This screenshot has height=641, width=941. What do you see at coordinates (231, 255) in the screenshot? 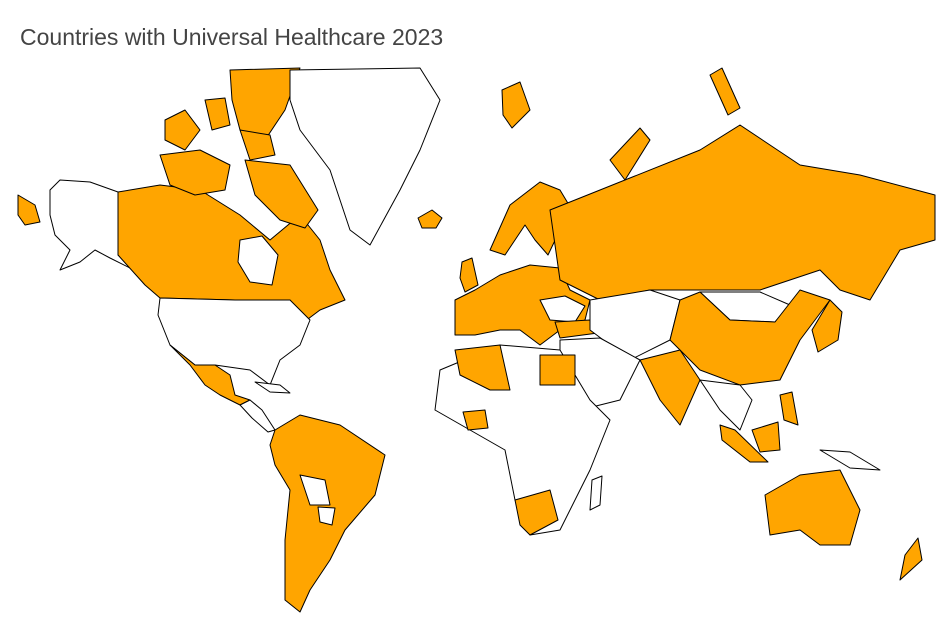
I see `canada` at bounding box center [231, 255].